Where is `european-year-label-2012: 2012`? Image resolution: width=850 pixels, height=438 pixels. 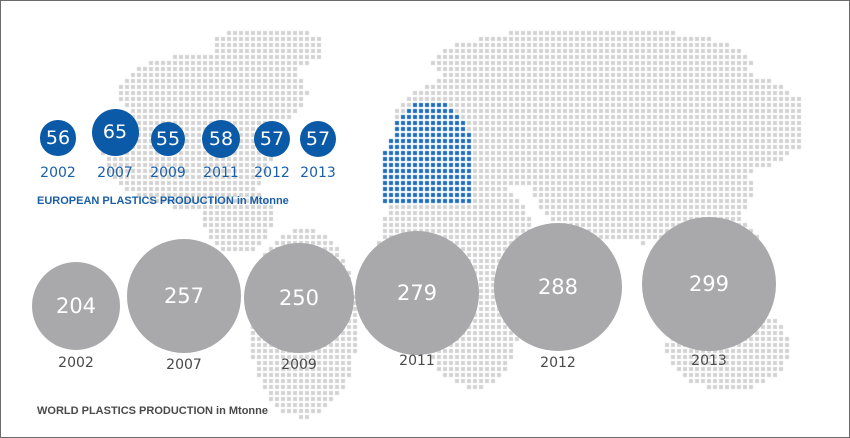 european-year-label-2012: 2012 is located at coordinates (272, 173).